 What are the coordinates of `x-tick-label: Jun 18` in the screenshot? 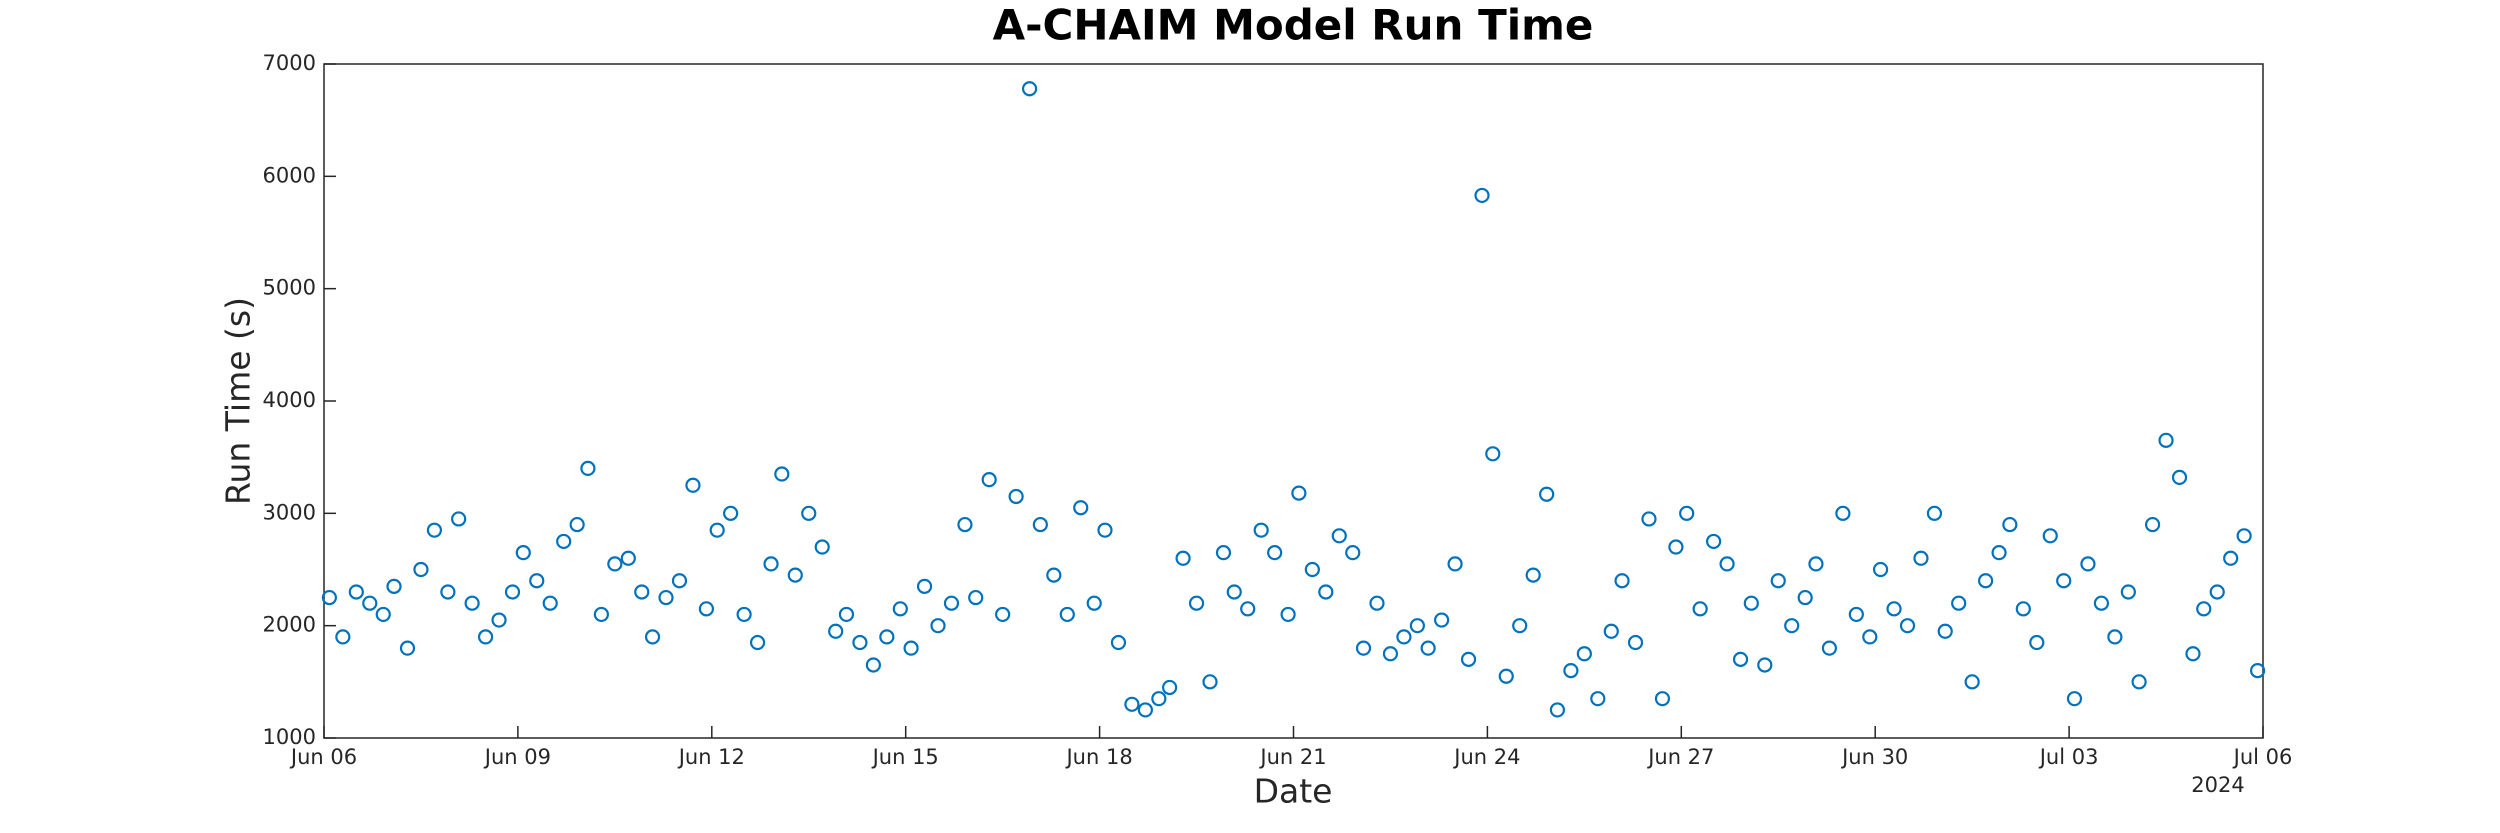 It's located at (1098, 757).